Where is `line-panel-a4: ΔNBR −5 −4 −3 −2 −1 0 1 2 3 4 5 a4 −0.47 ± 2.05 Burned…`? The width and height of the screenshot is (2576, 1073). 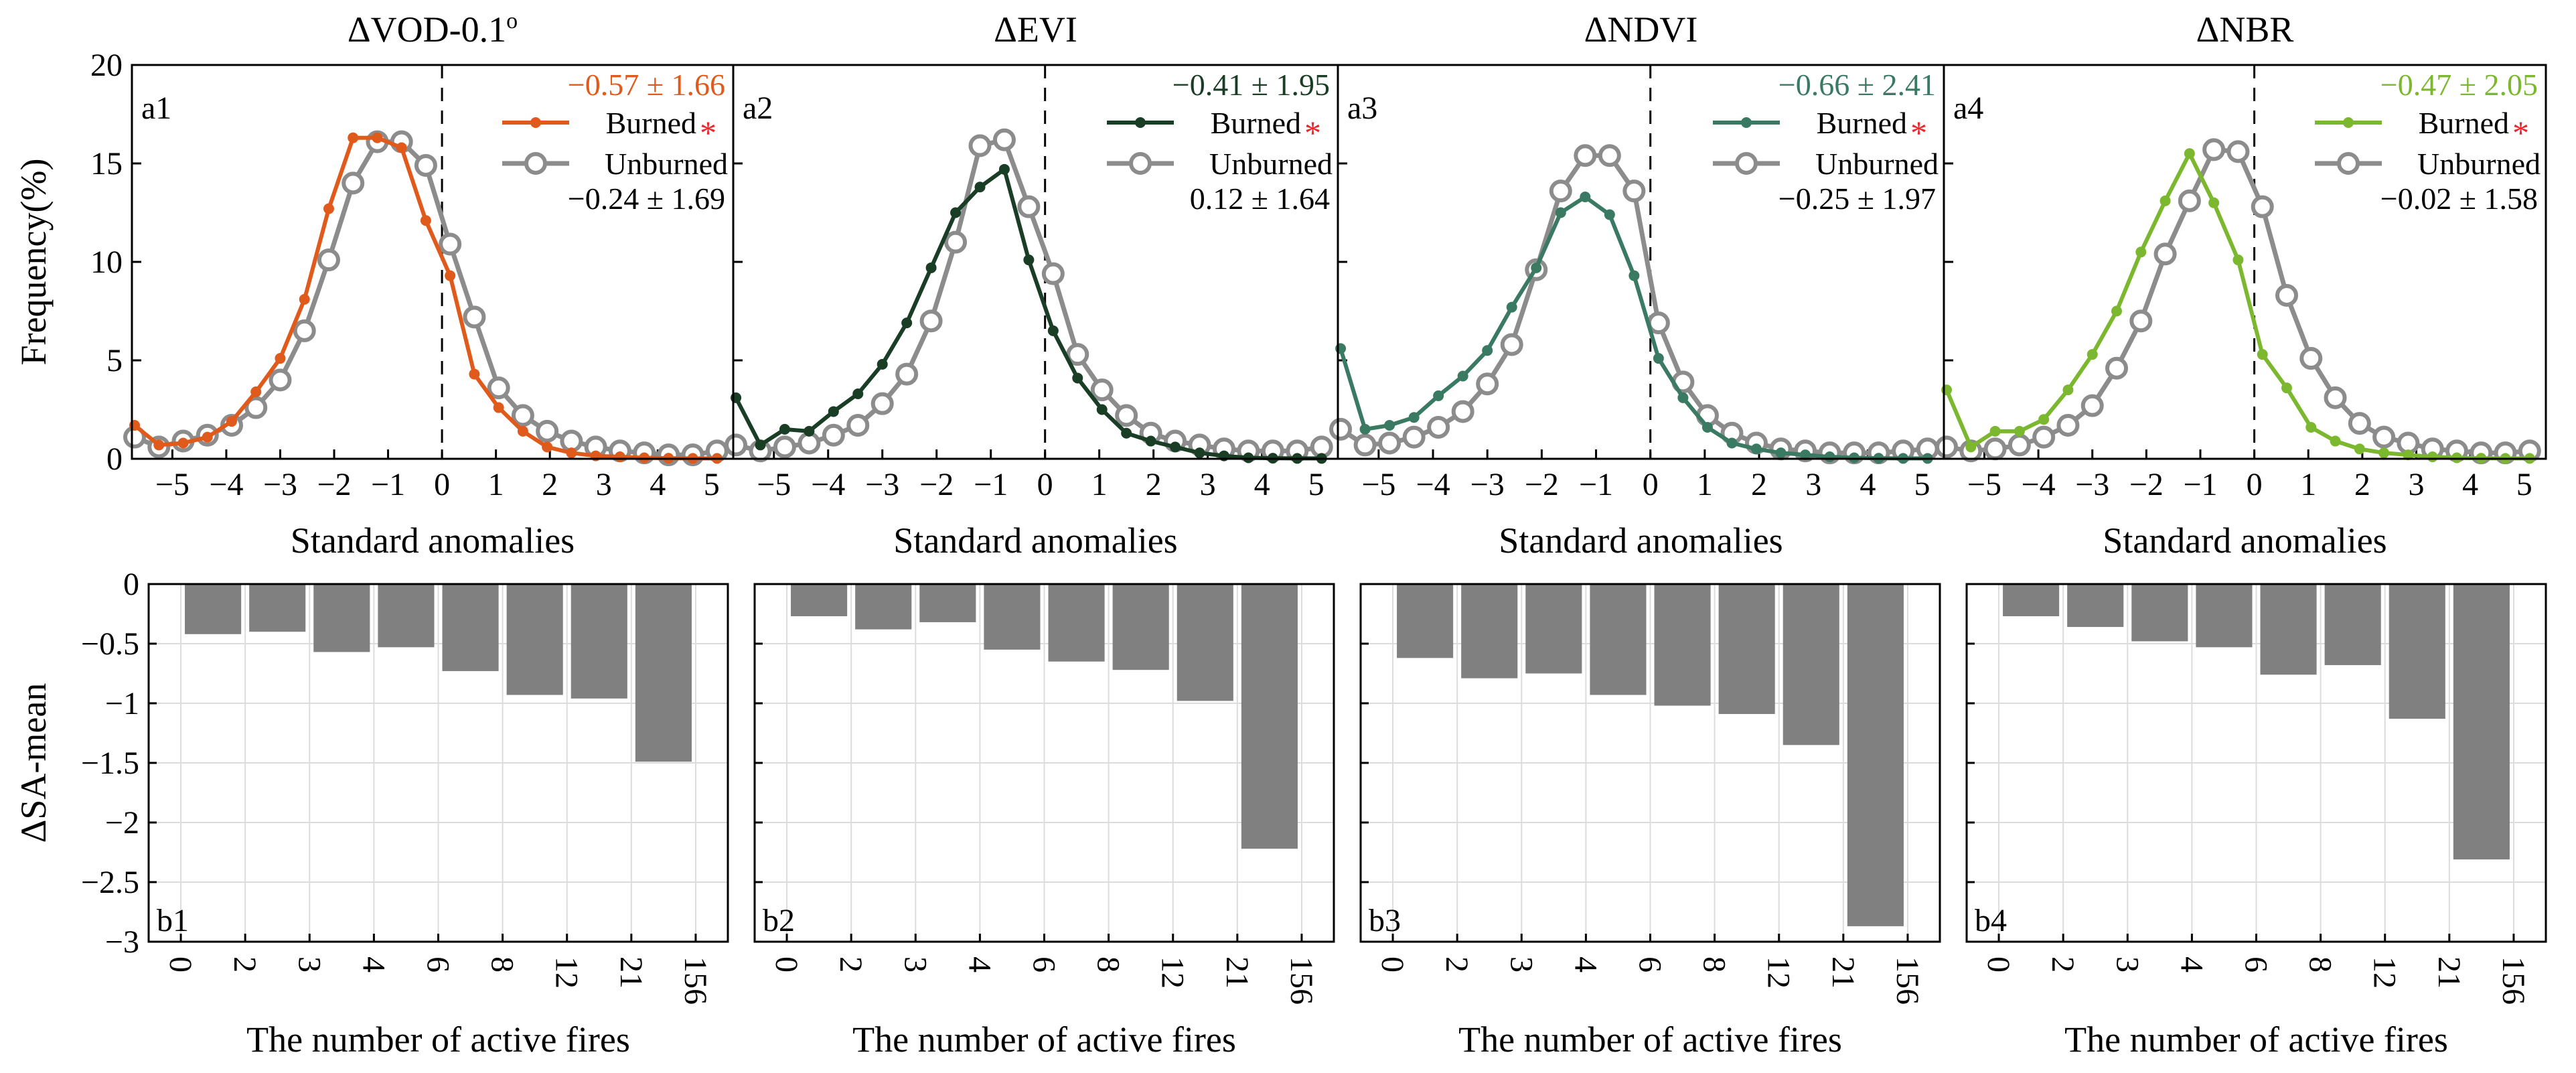 line-panel-a4: ΔNBR −5 −4 −3 −2 −1 0 1 2 3 4 5 a4 −0.47 ± 2.05 Burned… is located at coordinates (2241, 285).